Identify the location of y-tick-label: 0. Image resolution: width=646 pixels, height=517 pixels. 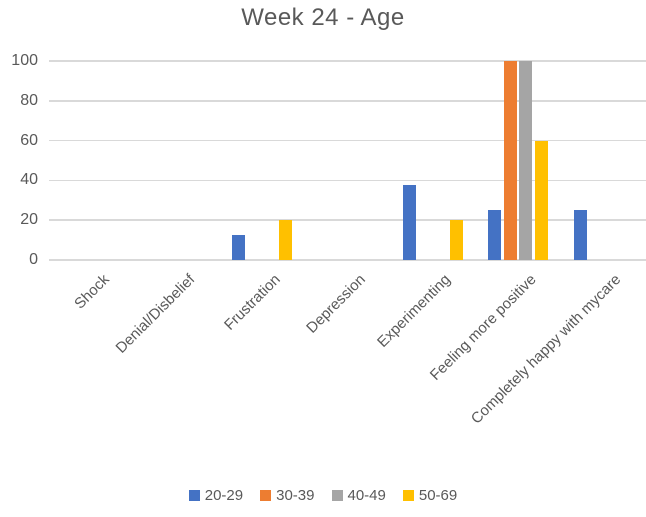
(33, 259).